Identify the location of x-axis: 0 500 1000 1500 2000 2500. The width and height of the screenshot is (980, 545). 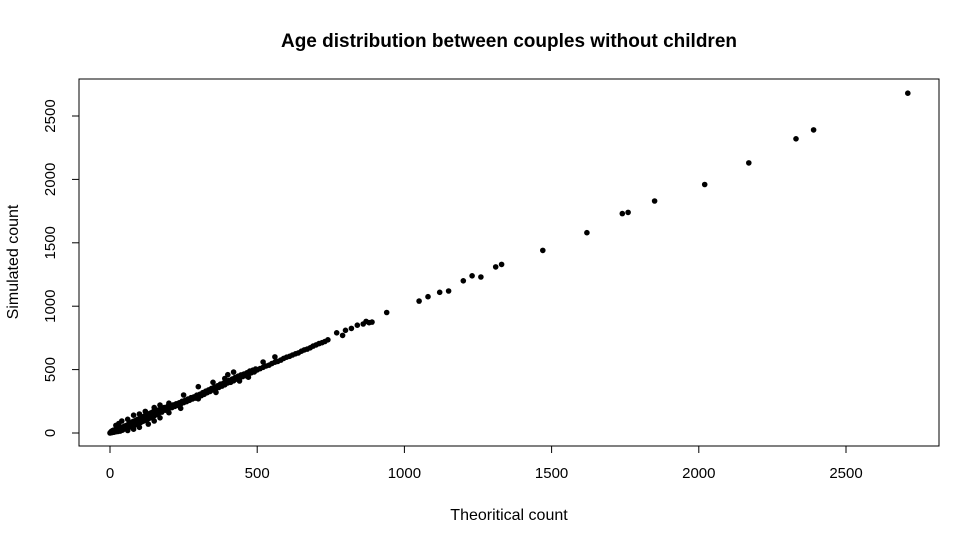
(484, 463).